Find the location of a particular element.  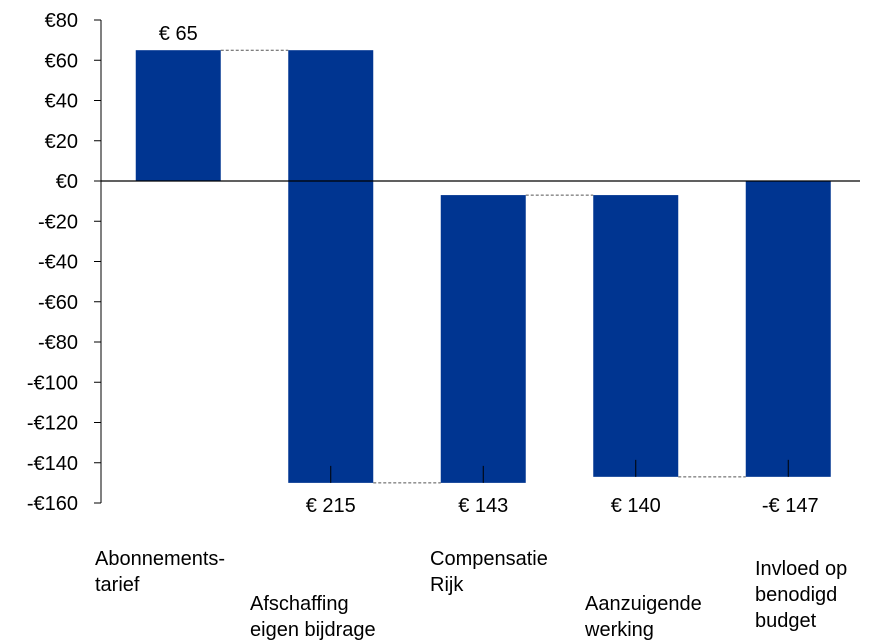

category-label: Afschaffing is located at coordinates (299, 604).